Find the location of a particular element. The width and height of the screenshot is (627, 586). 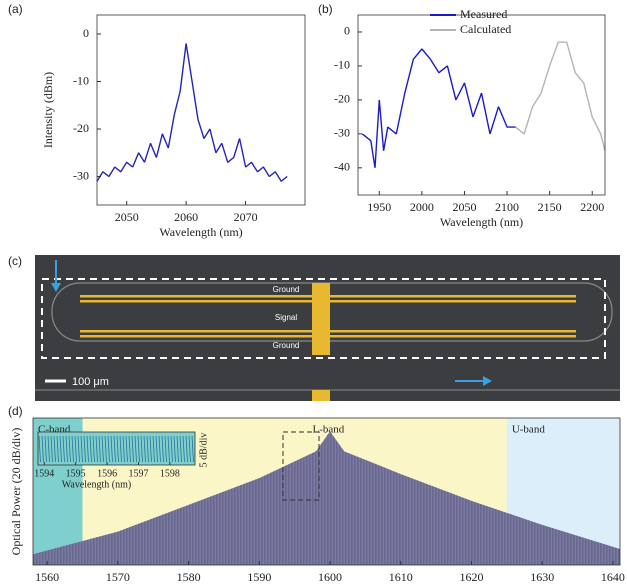

inset-x-tick-label: 1597 is located at coordinates (138, 473).